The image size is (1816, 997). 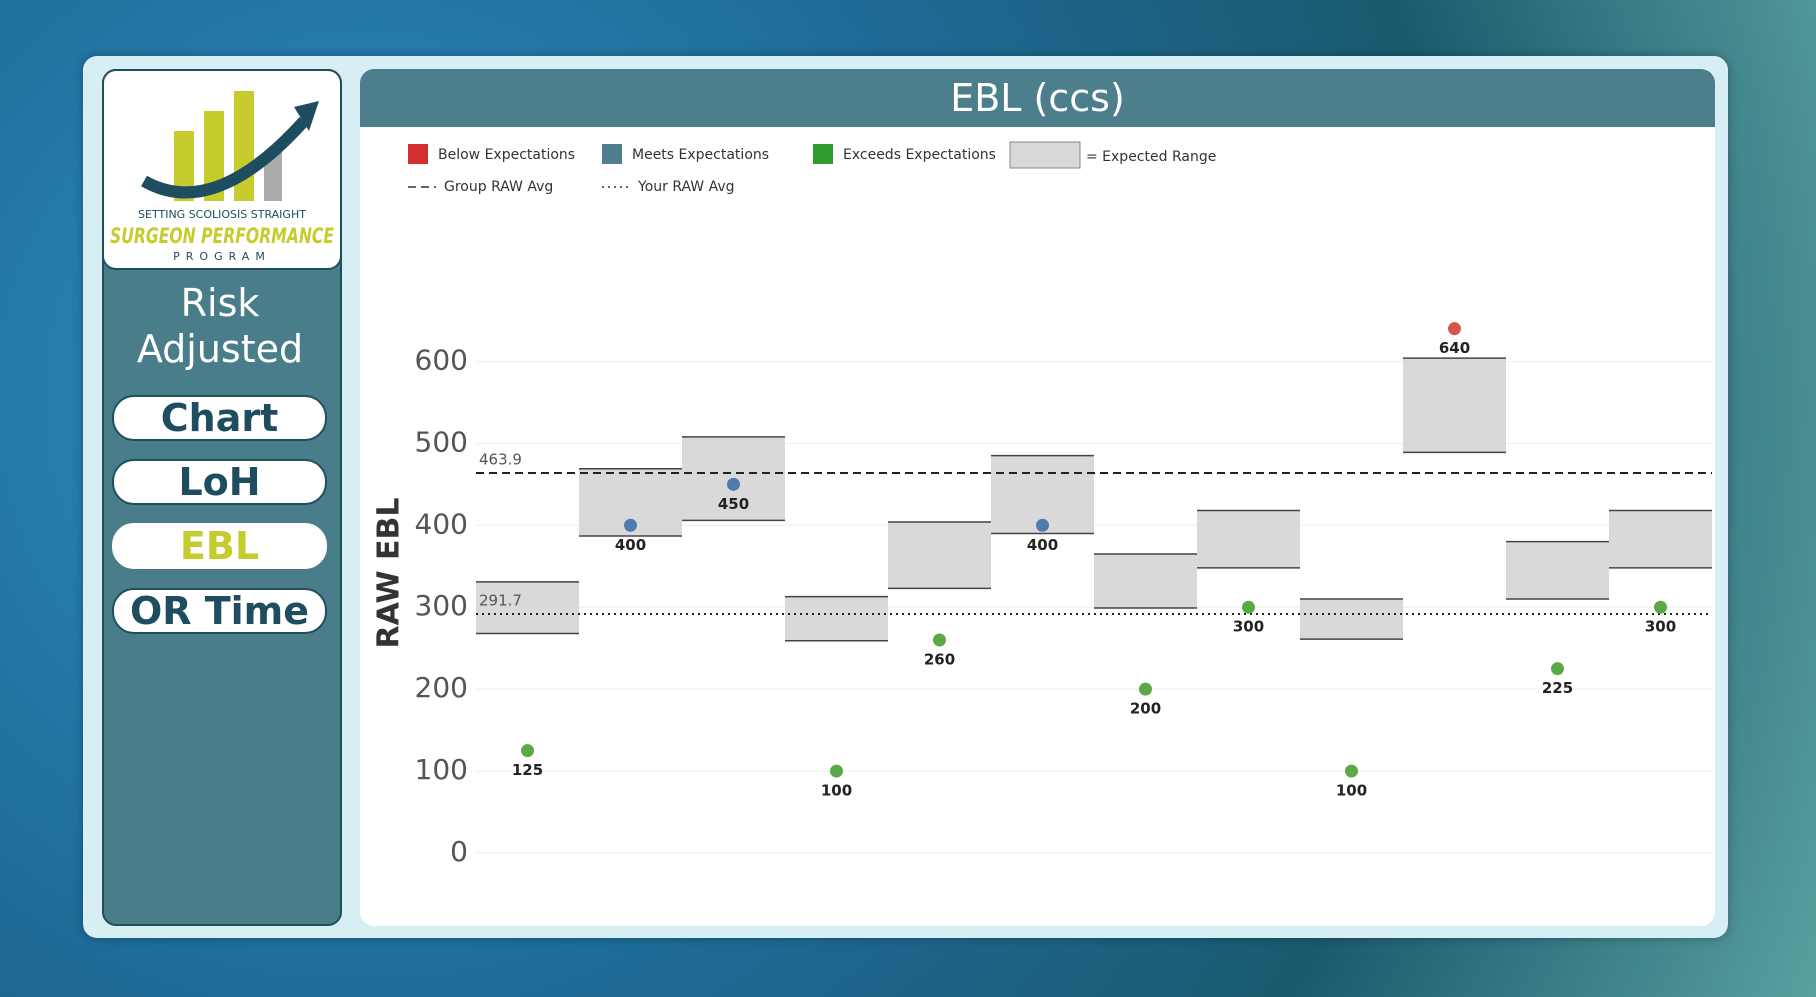 I want to click on value-label: 450, so click(x=733, y=504).